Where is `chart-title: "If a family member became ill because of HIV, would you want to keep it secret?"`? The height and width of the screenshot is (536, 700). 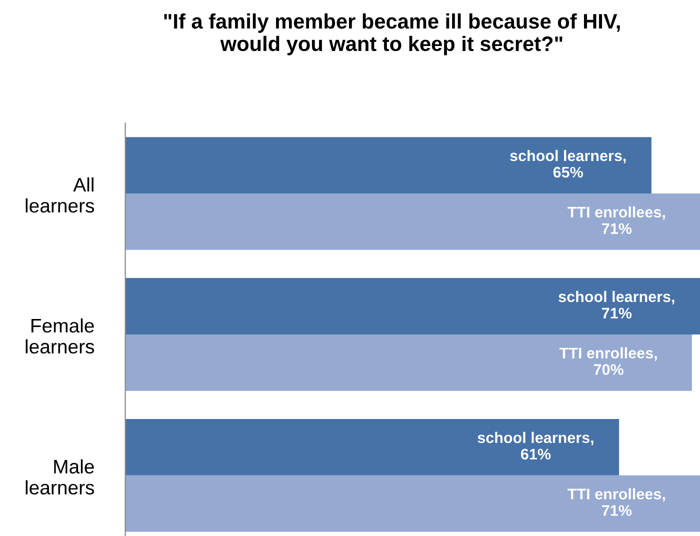 chart-title: "If a family member became ill because of HIV, would you want to keep it secret?" is located at coordinates (392, 34).